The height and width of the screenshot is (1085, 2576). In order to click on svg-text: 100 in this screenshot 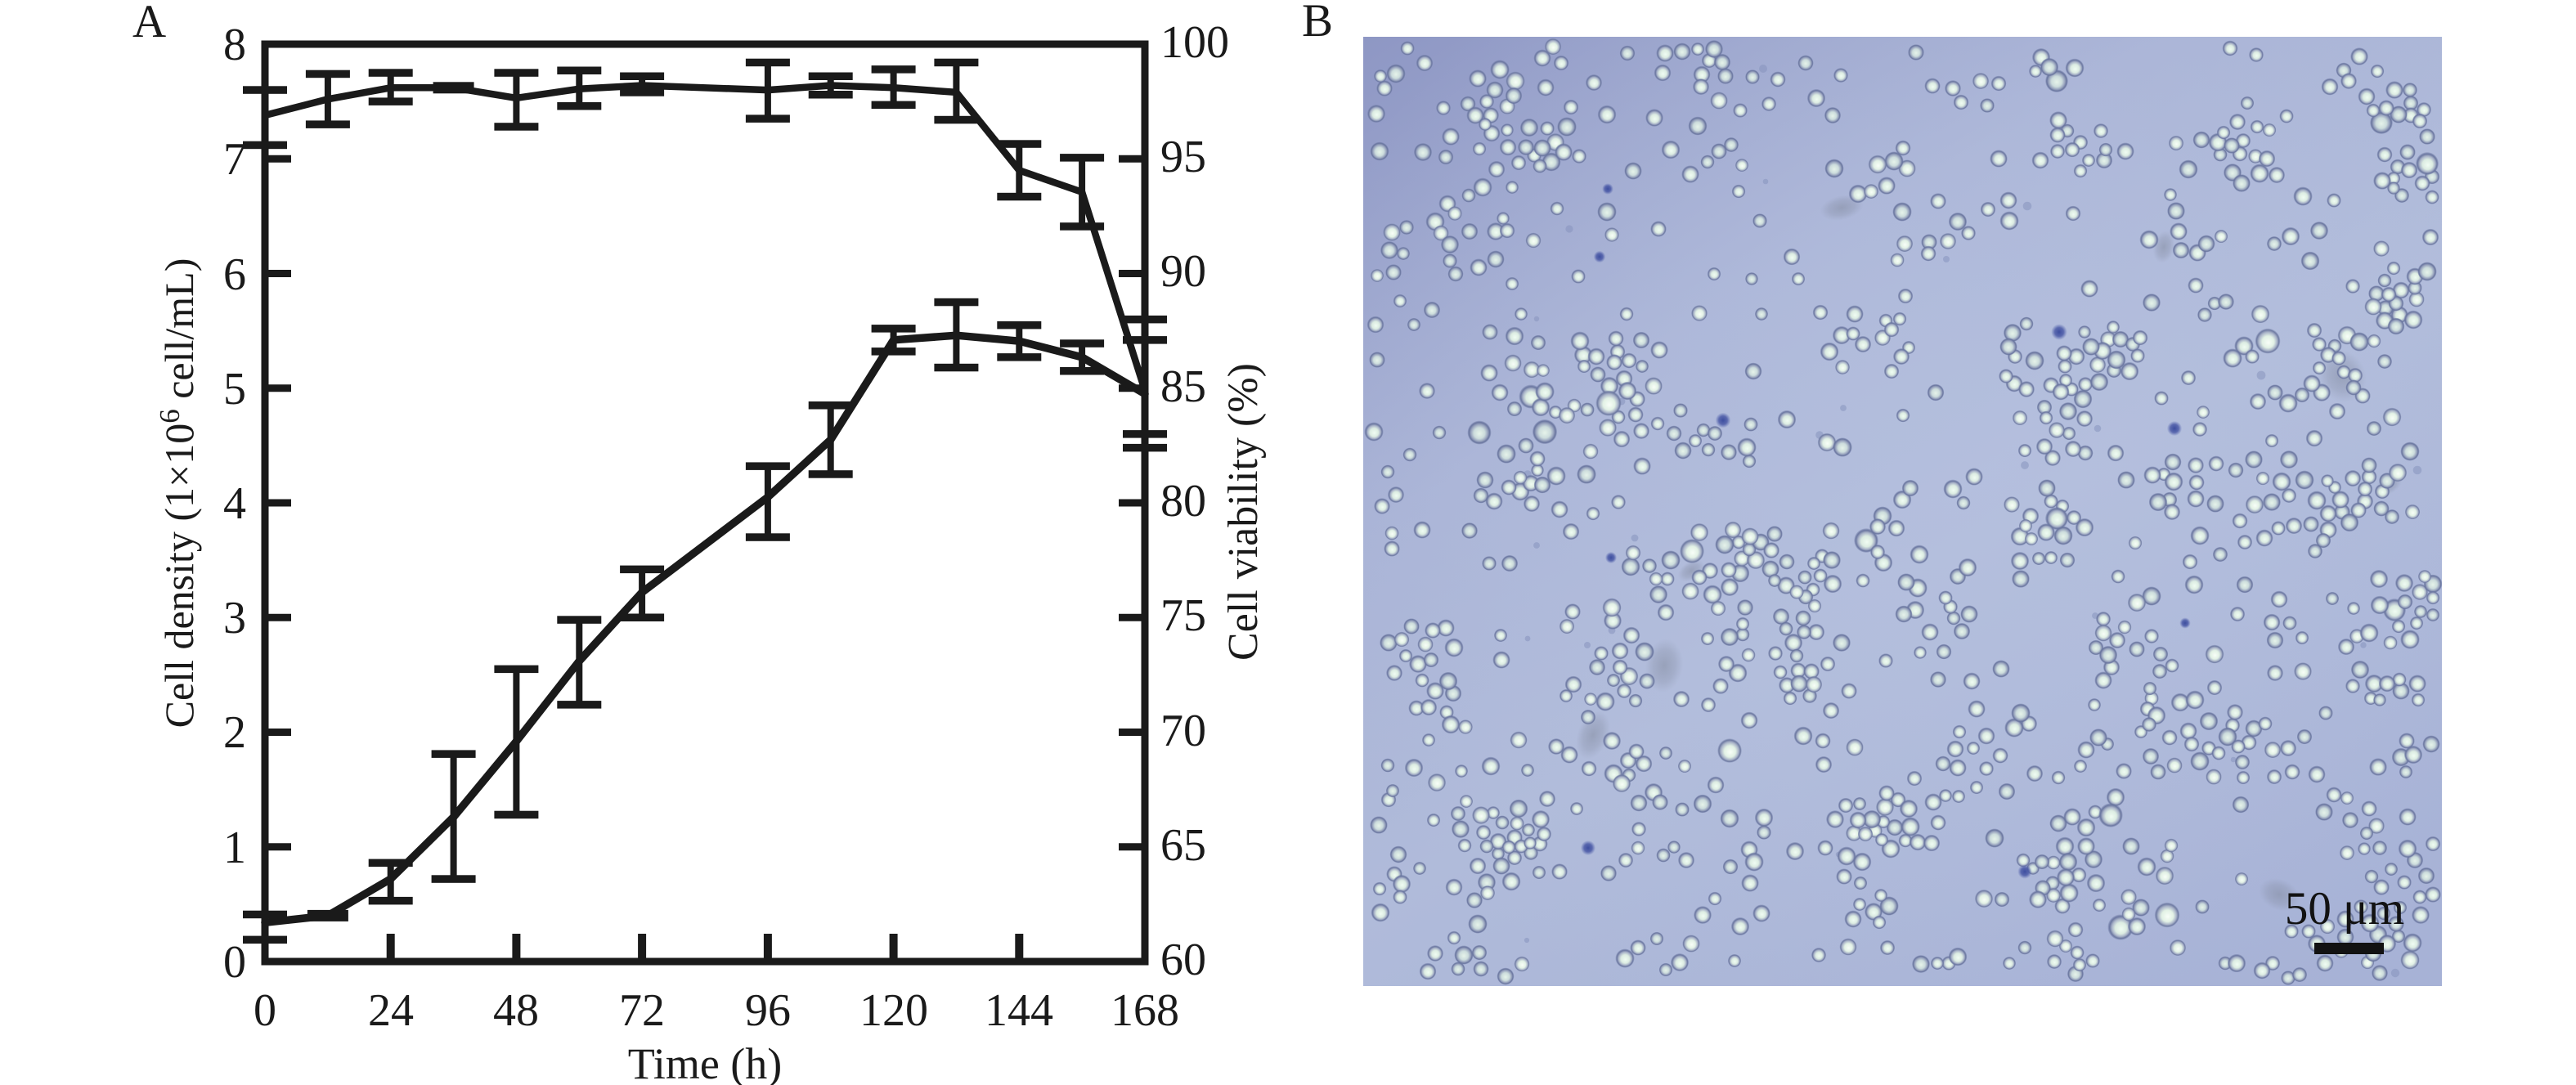, I will do `click(1194, 42)`.